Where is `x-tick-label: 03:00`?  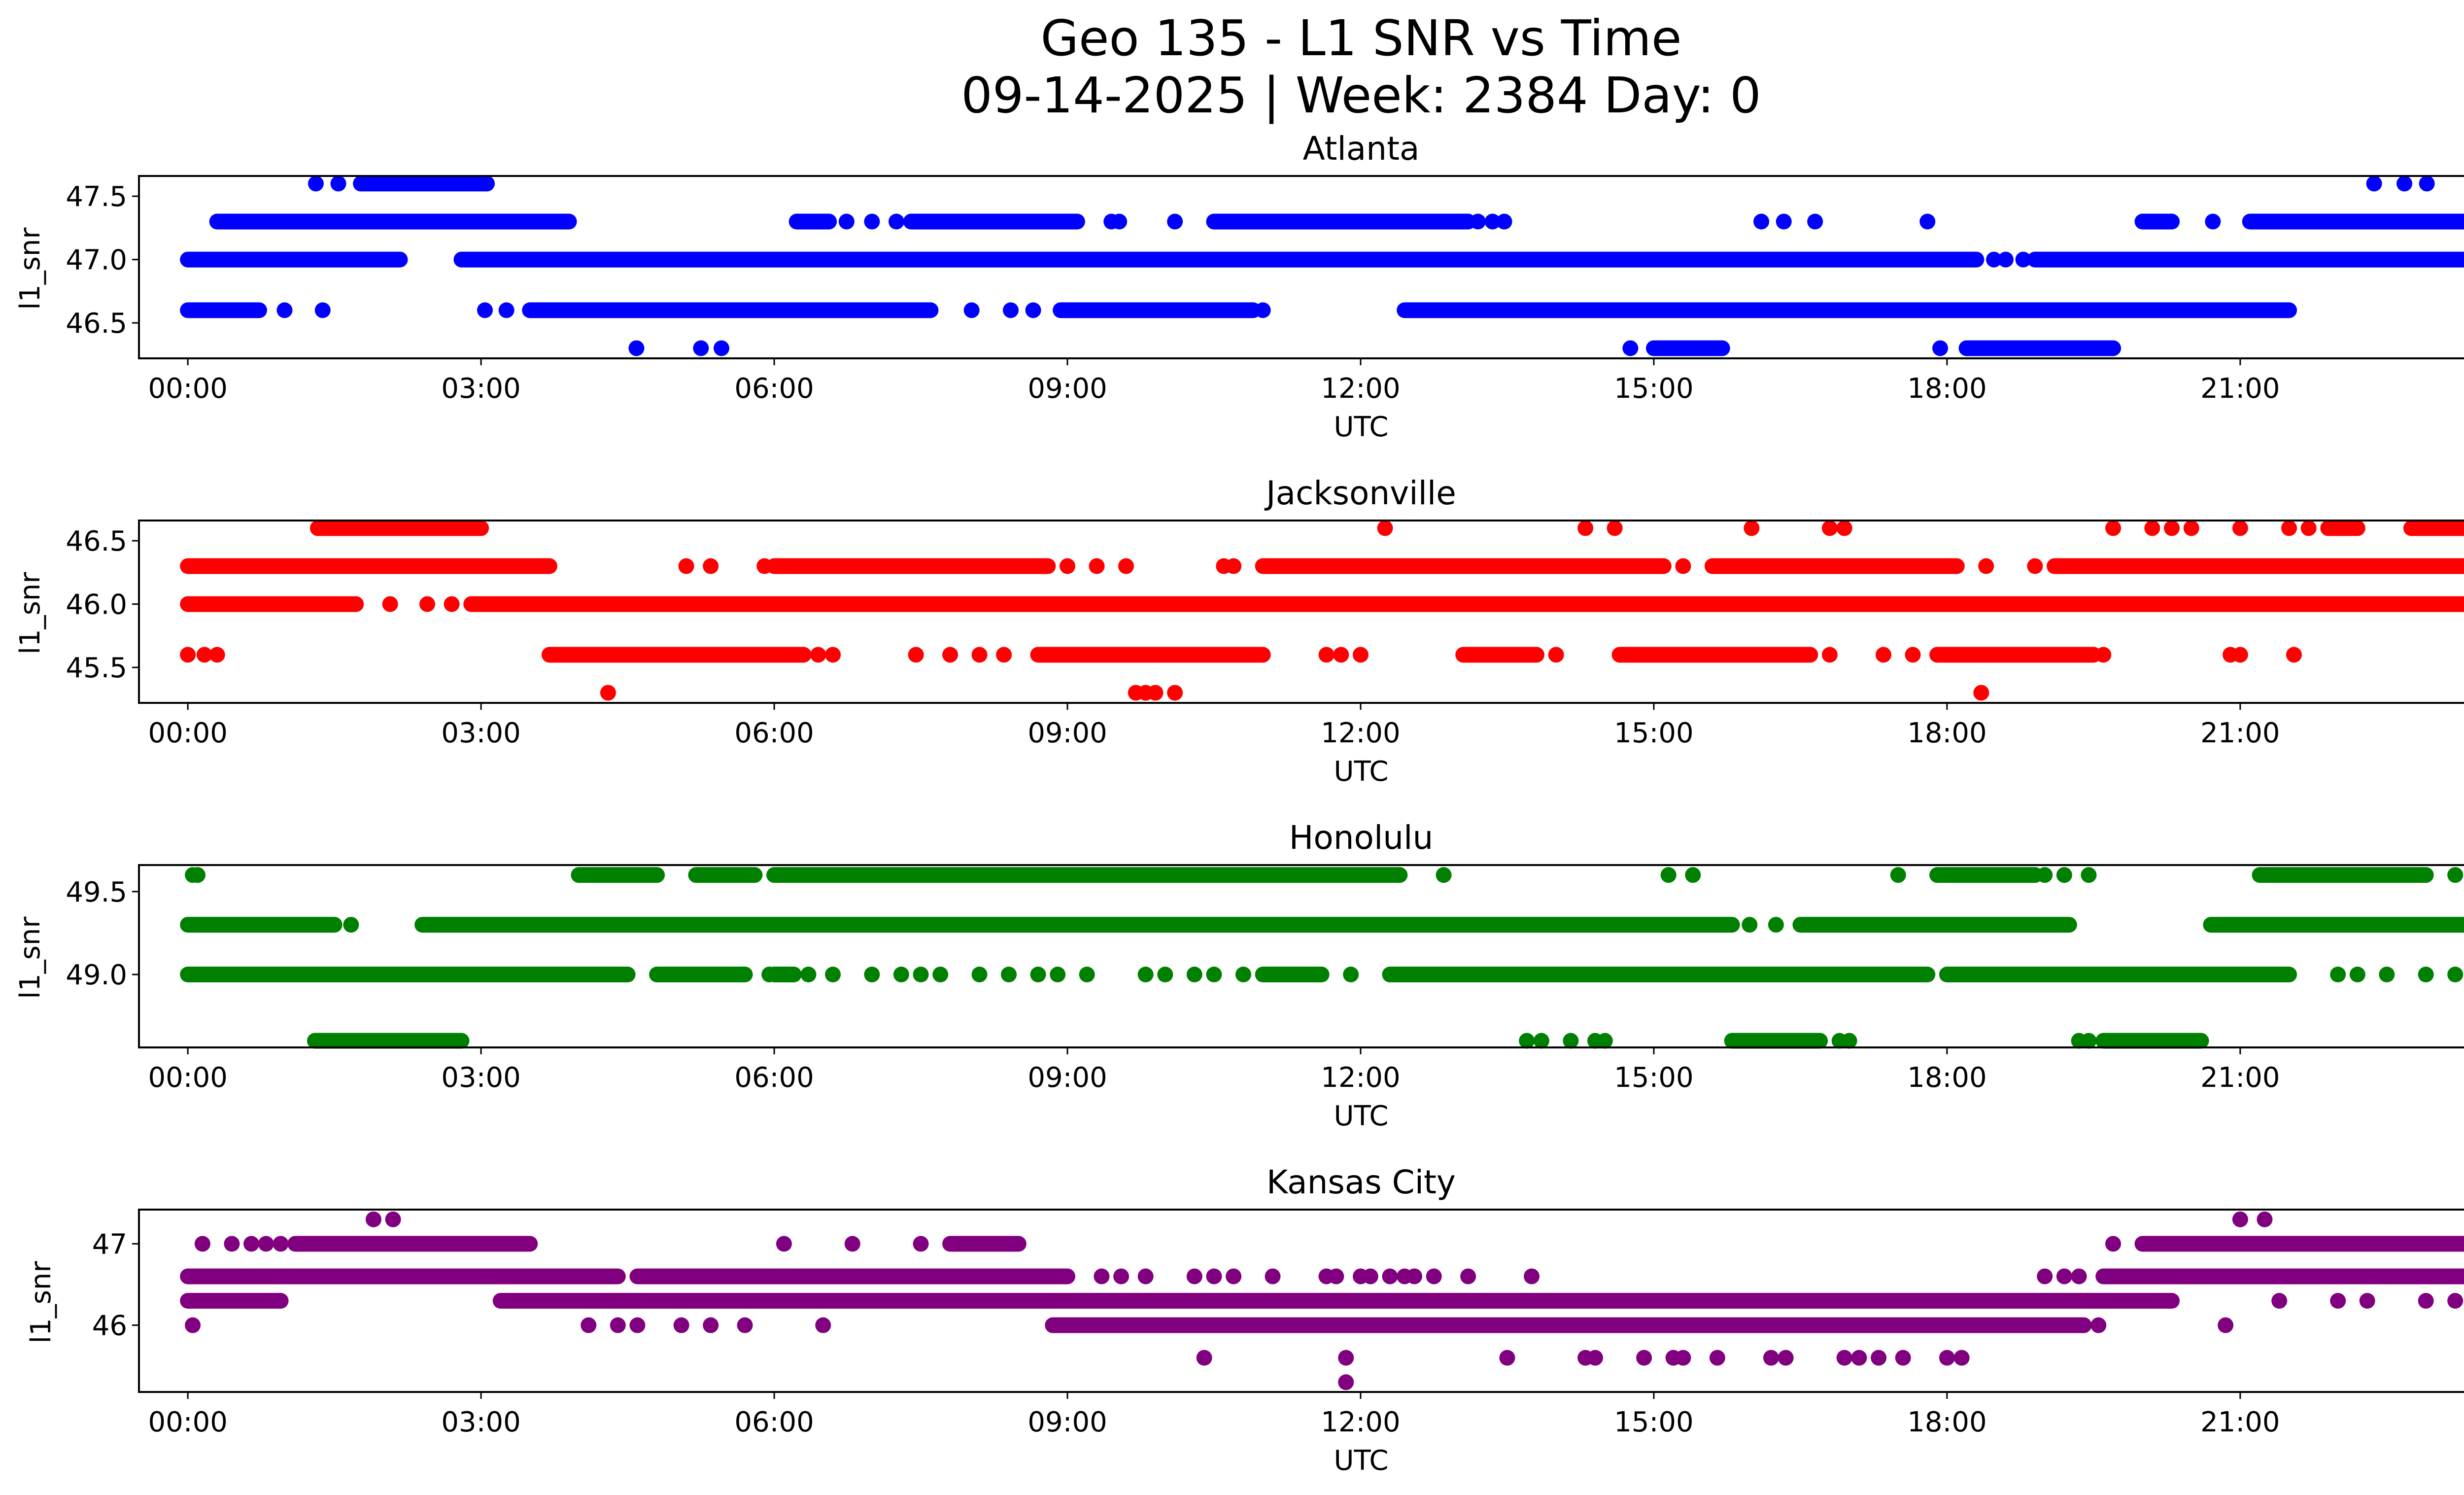
x-tick-label: 03:00 is located at coordinates (480, 733).